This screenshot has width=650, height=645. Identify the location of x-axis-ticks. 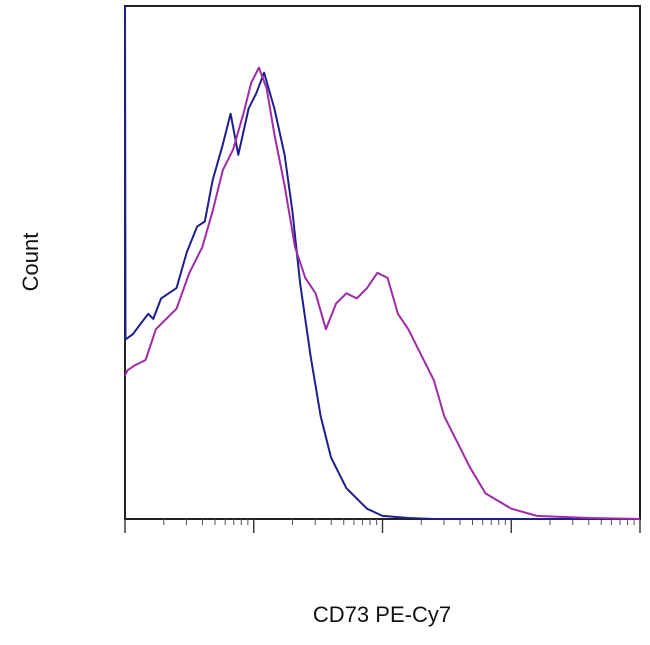
(382, 526).